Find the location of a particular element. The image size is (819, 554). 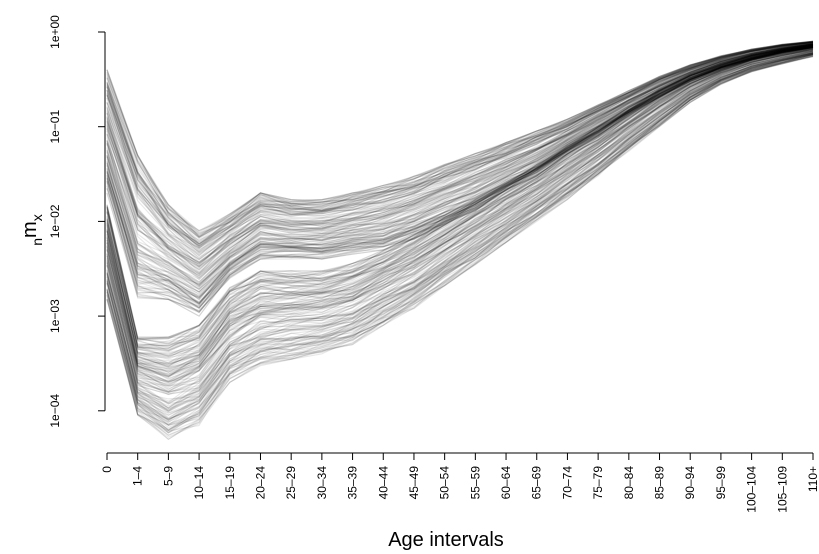

x-tick-label: 95–99 is located at coordinates (721, 483).